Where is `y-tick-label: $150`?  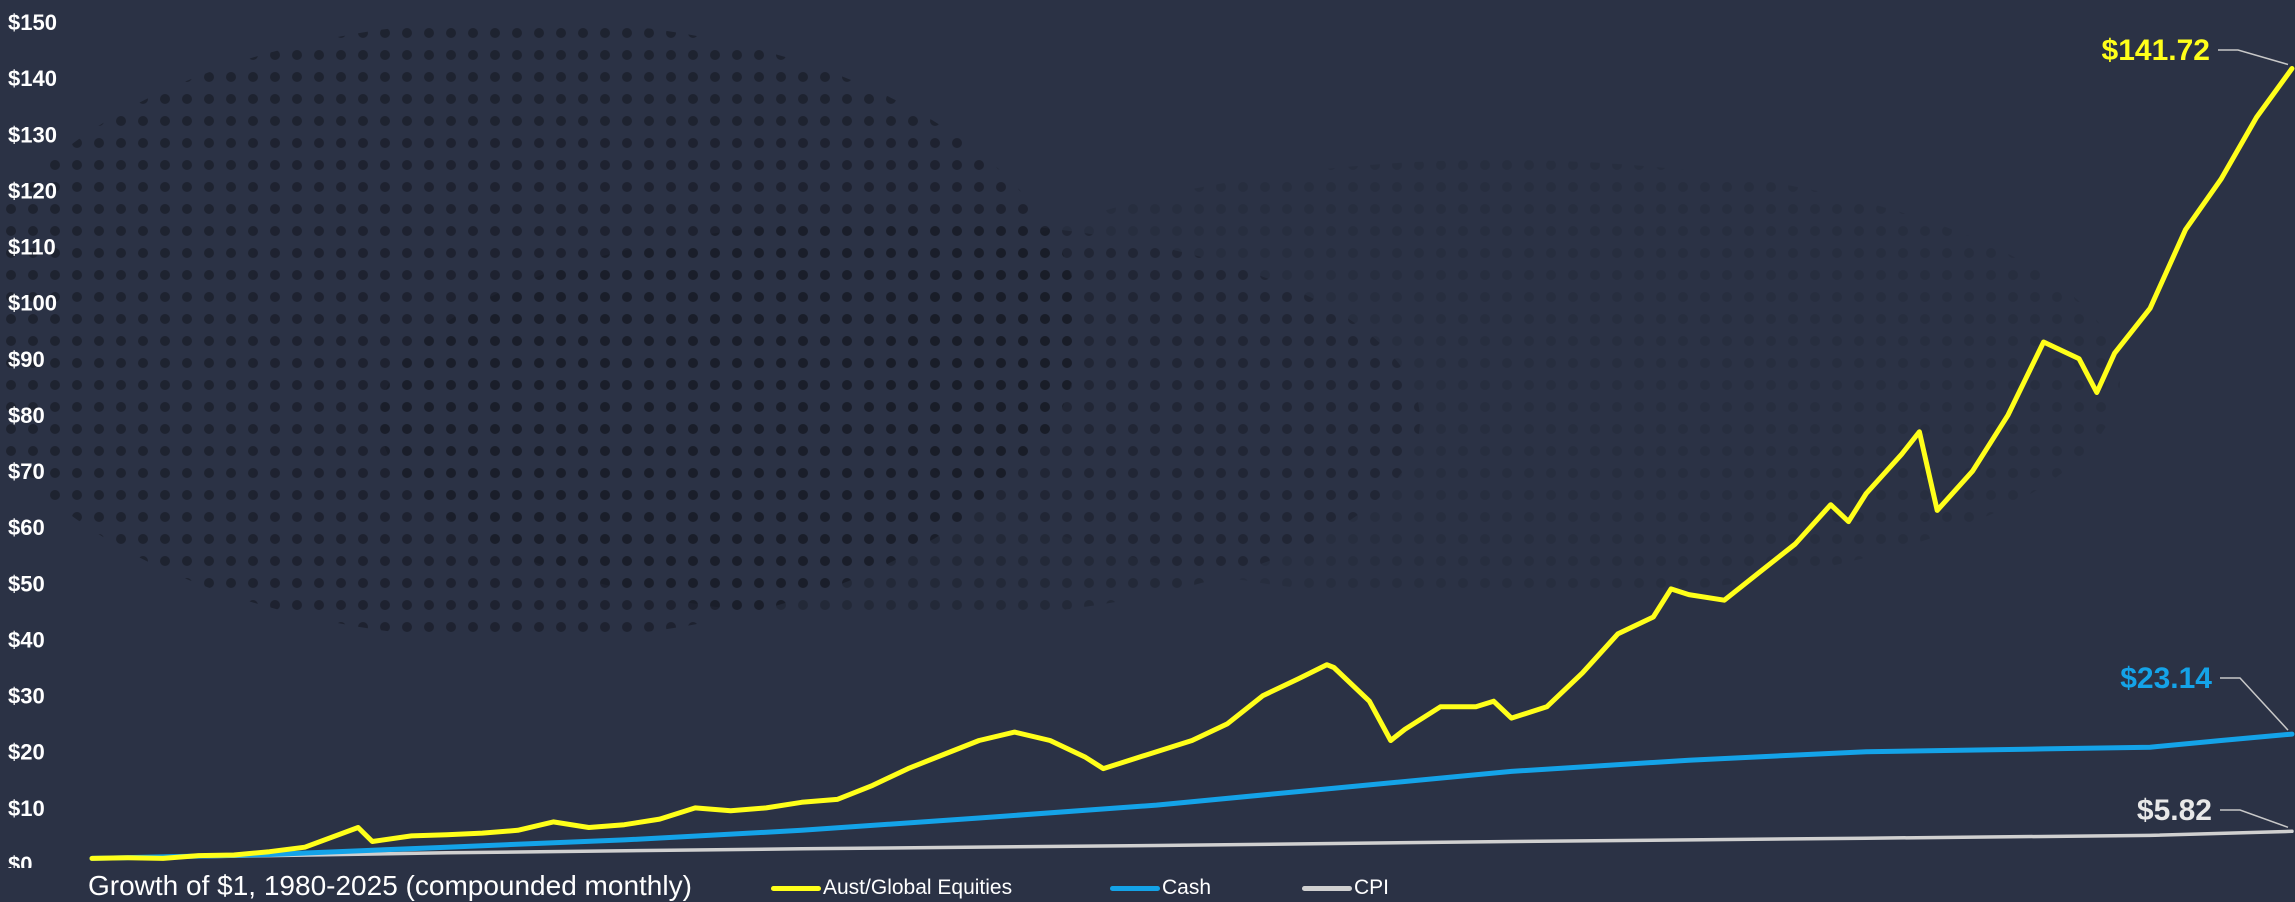 y-tick-label: $150 is located at coordinates (32, 22).